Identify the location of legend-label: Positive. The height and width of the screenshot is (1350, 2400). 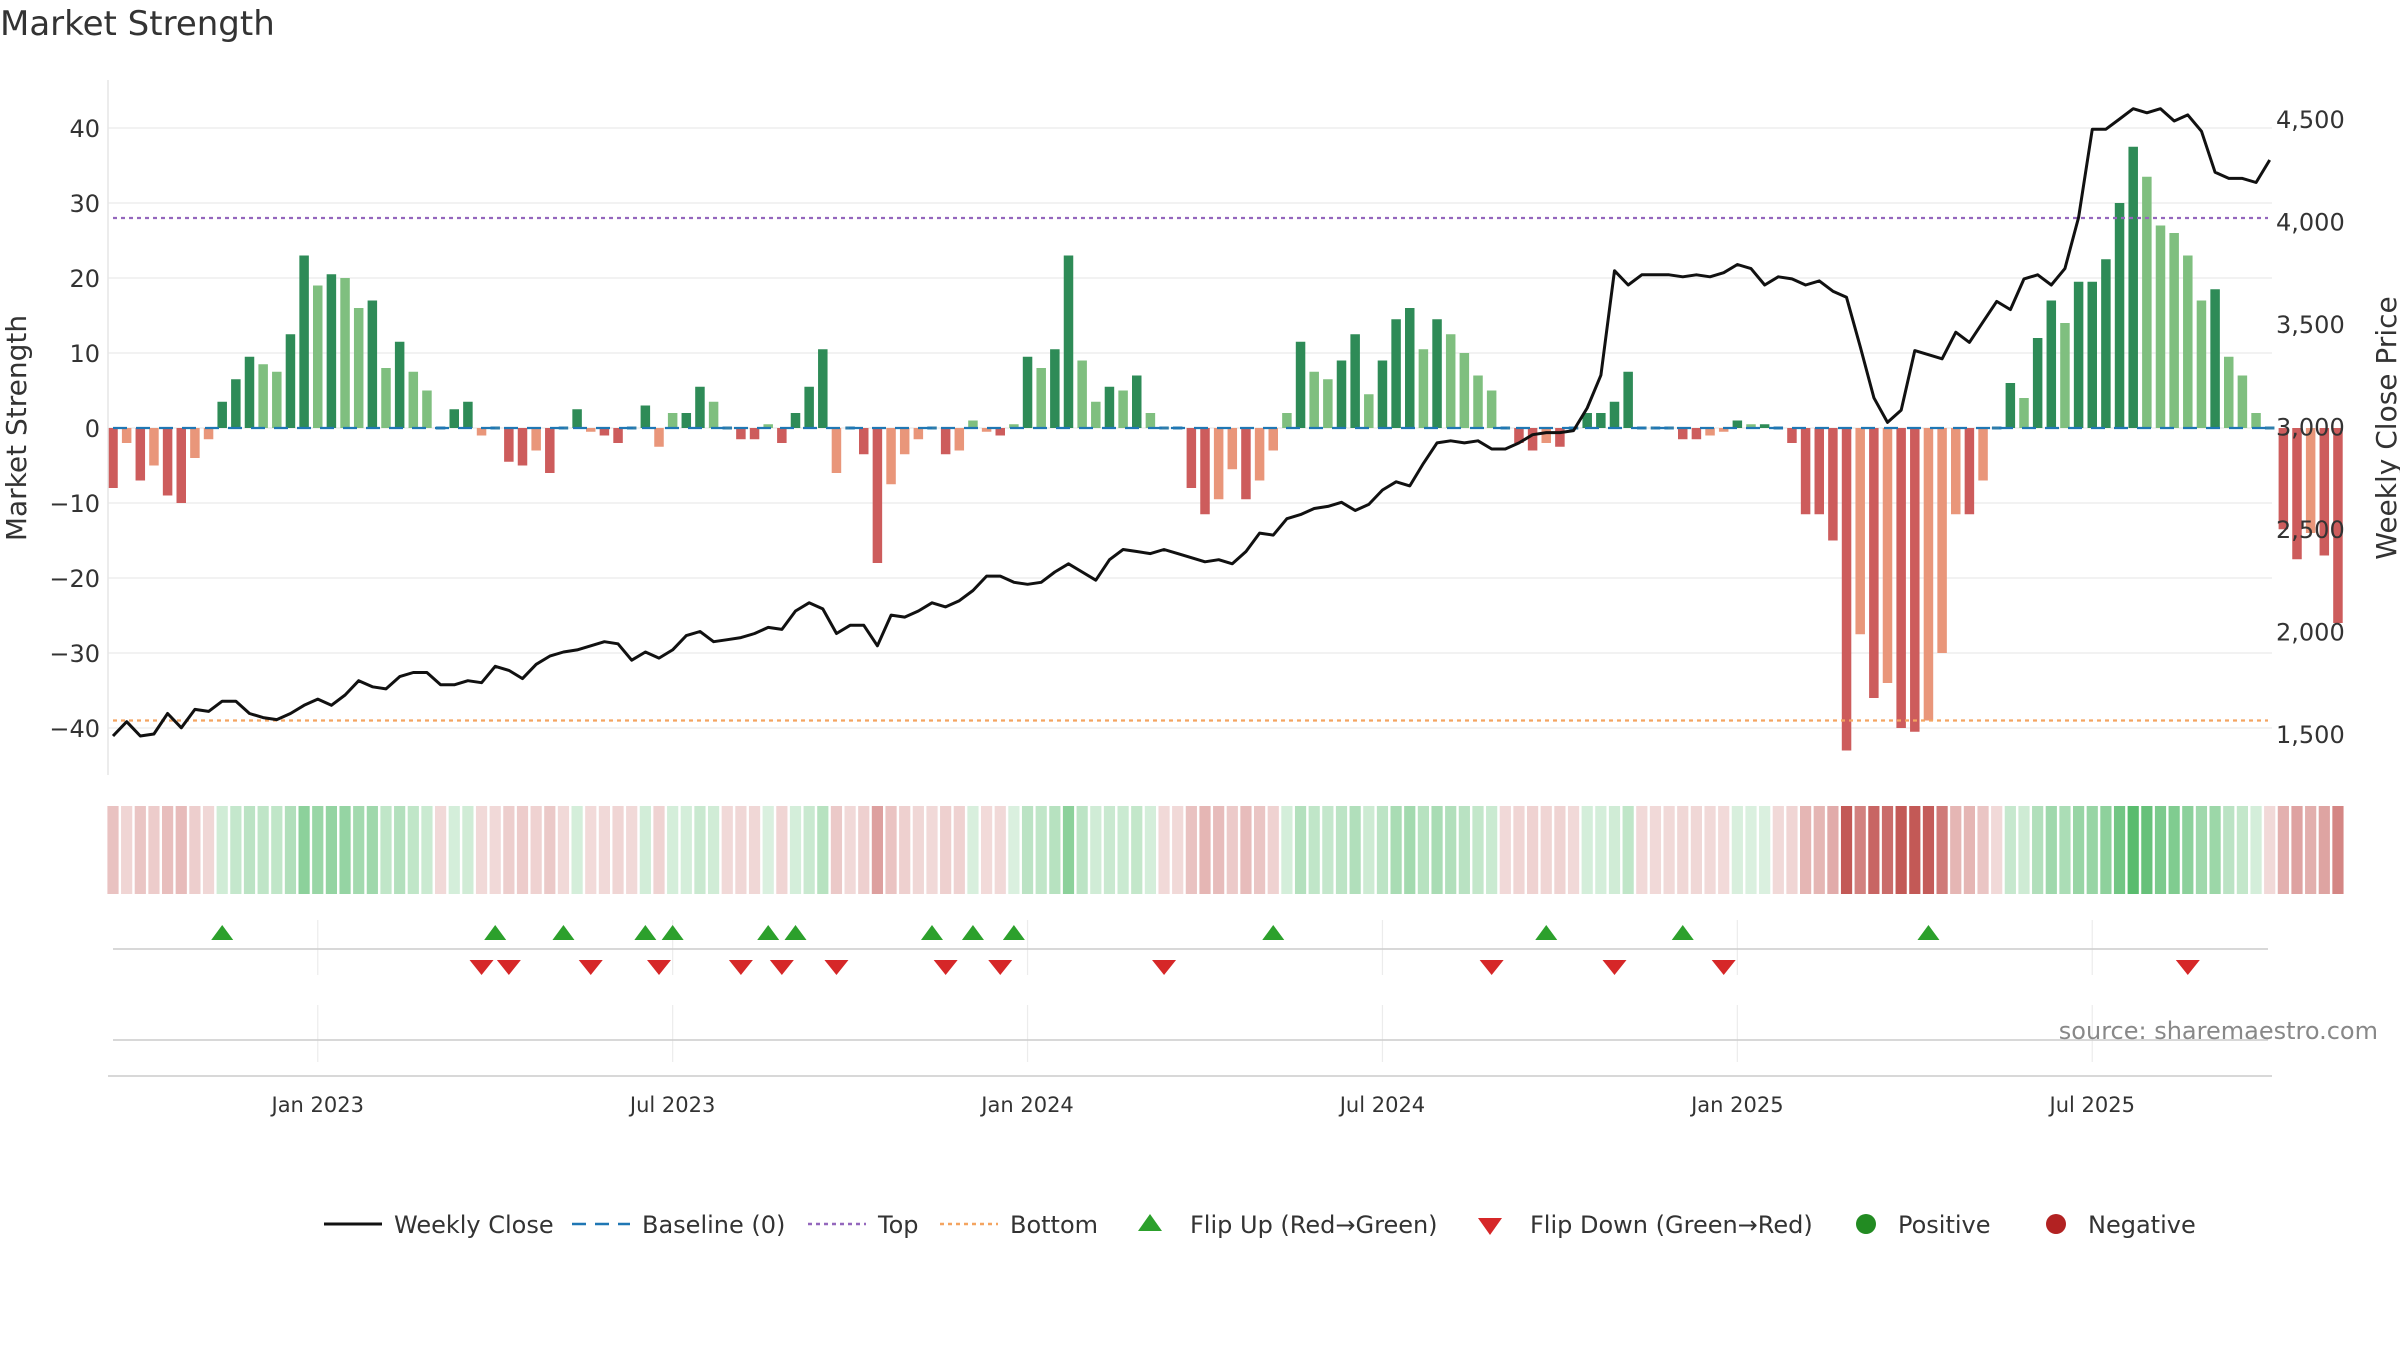
(1944, 1225).